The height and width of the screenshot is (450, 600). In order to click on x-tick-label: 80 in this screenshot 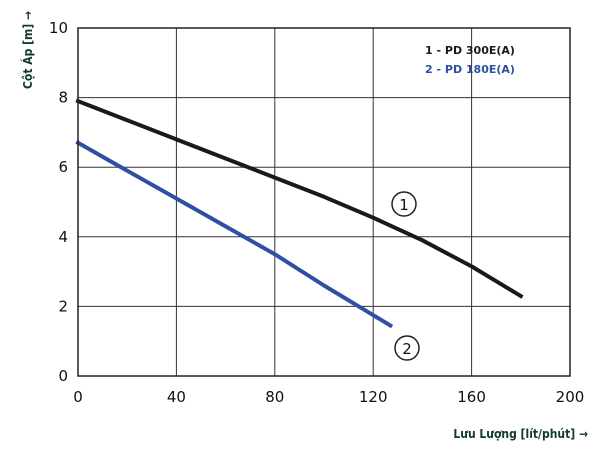, I will do `click(274, 397)`.